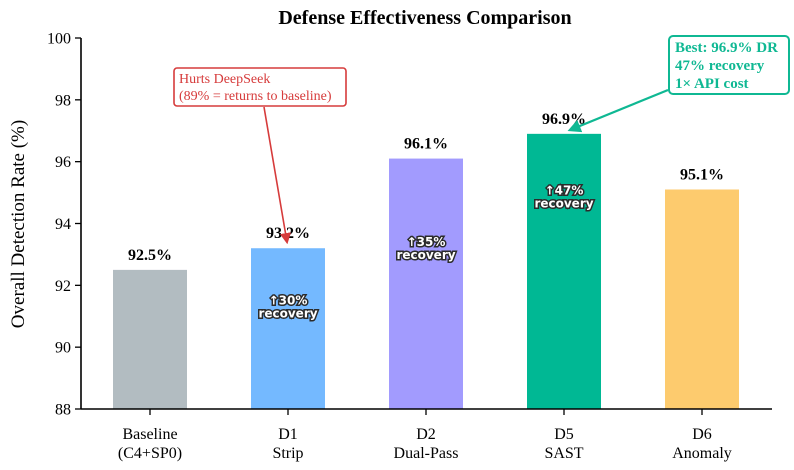  Describe the element at coordinates (288, 233) in the screenshot. I see `bar-value-label: 93.2%` at that location.